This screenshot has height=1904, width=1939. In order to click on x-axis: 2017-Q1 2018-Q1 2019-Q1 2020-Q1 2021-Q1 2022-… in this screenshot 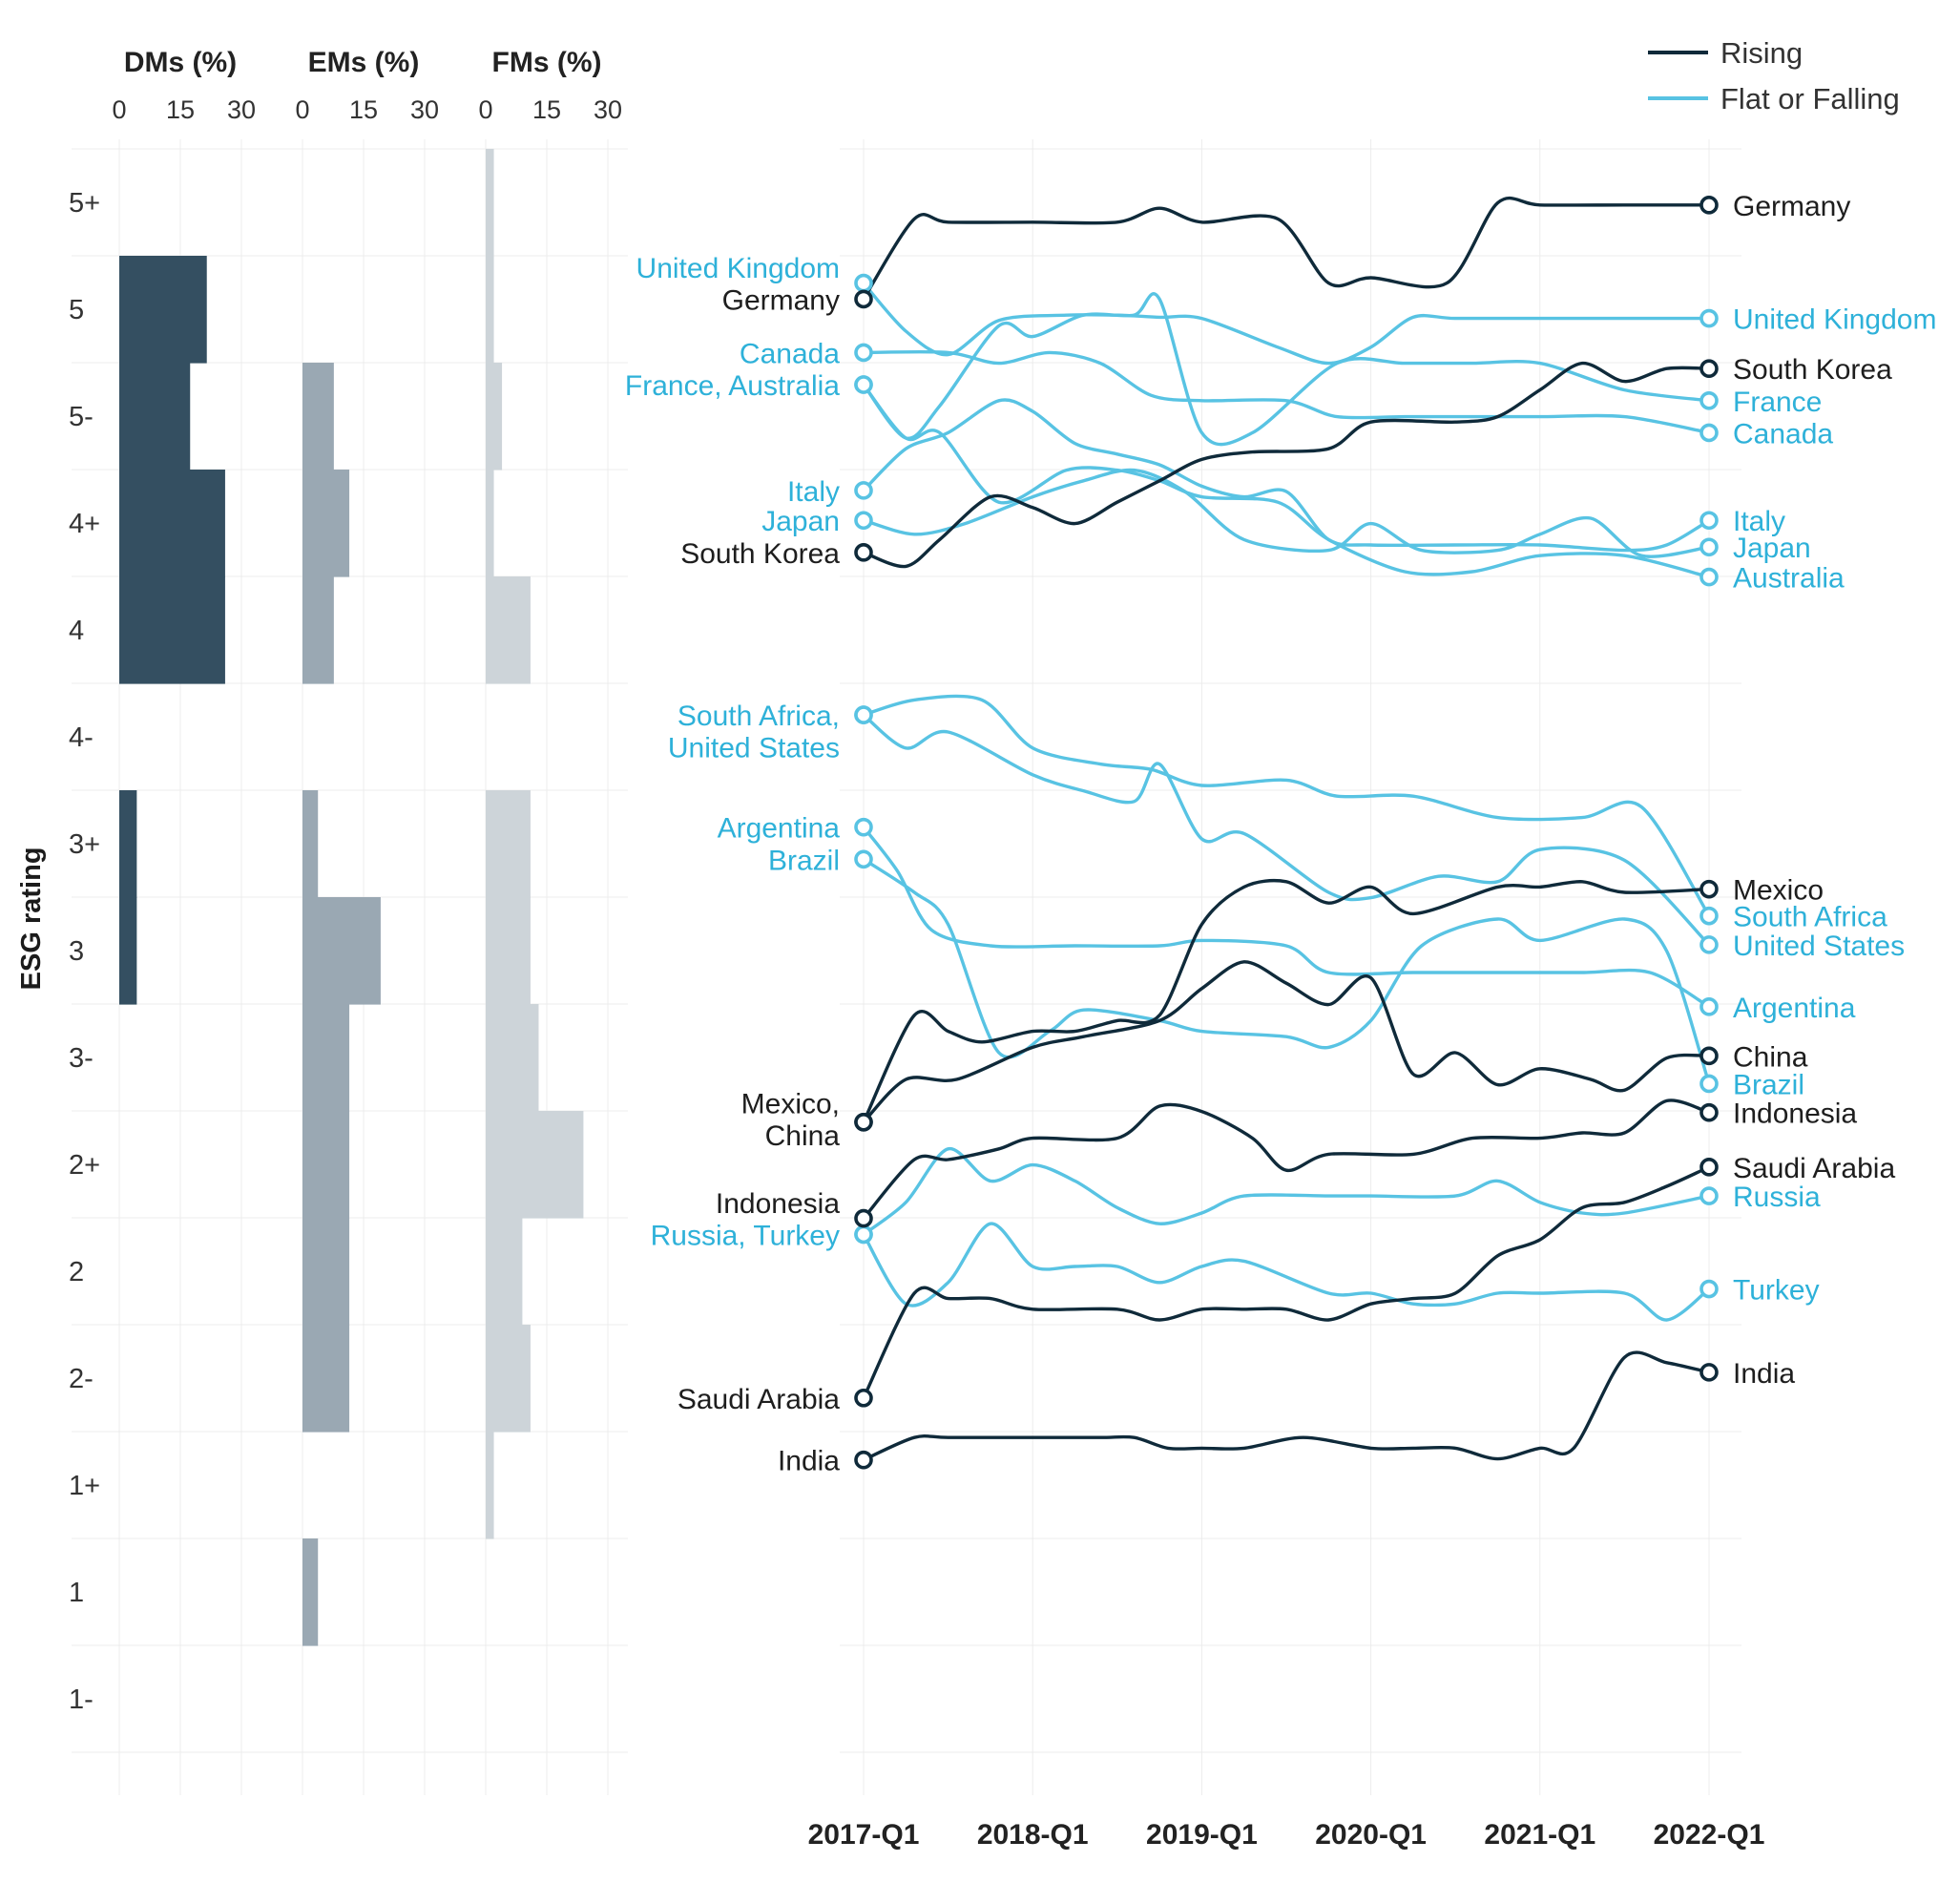, I will do `click(1286, 1835)`.